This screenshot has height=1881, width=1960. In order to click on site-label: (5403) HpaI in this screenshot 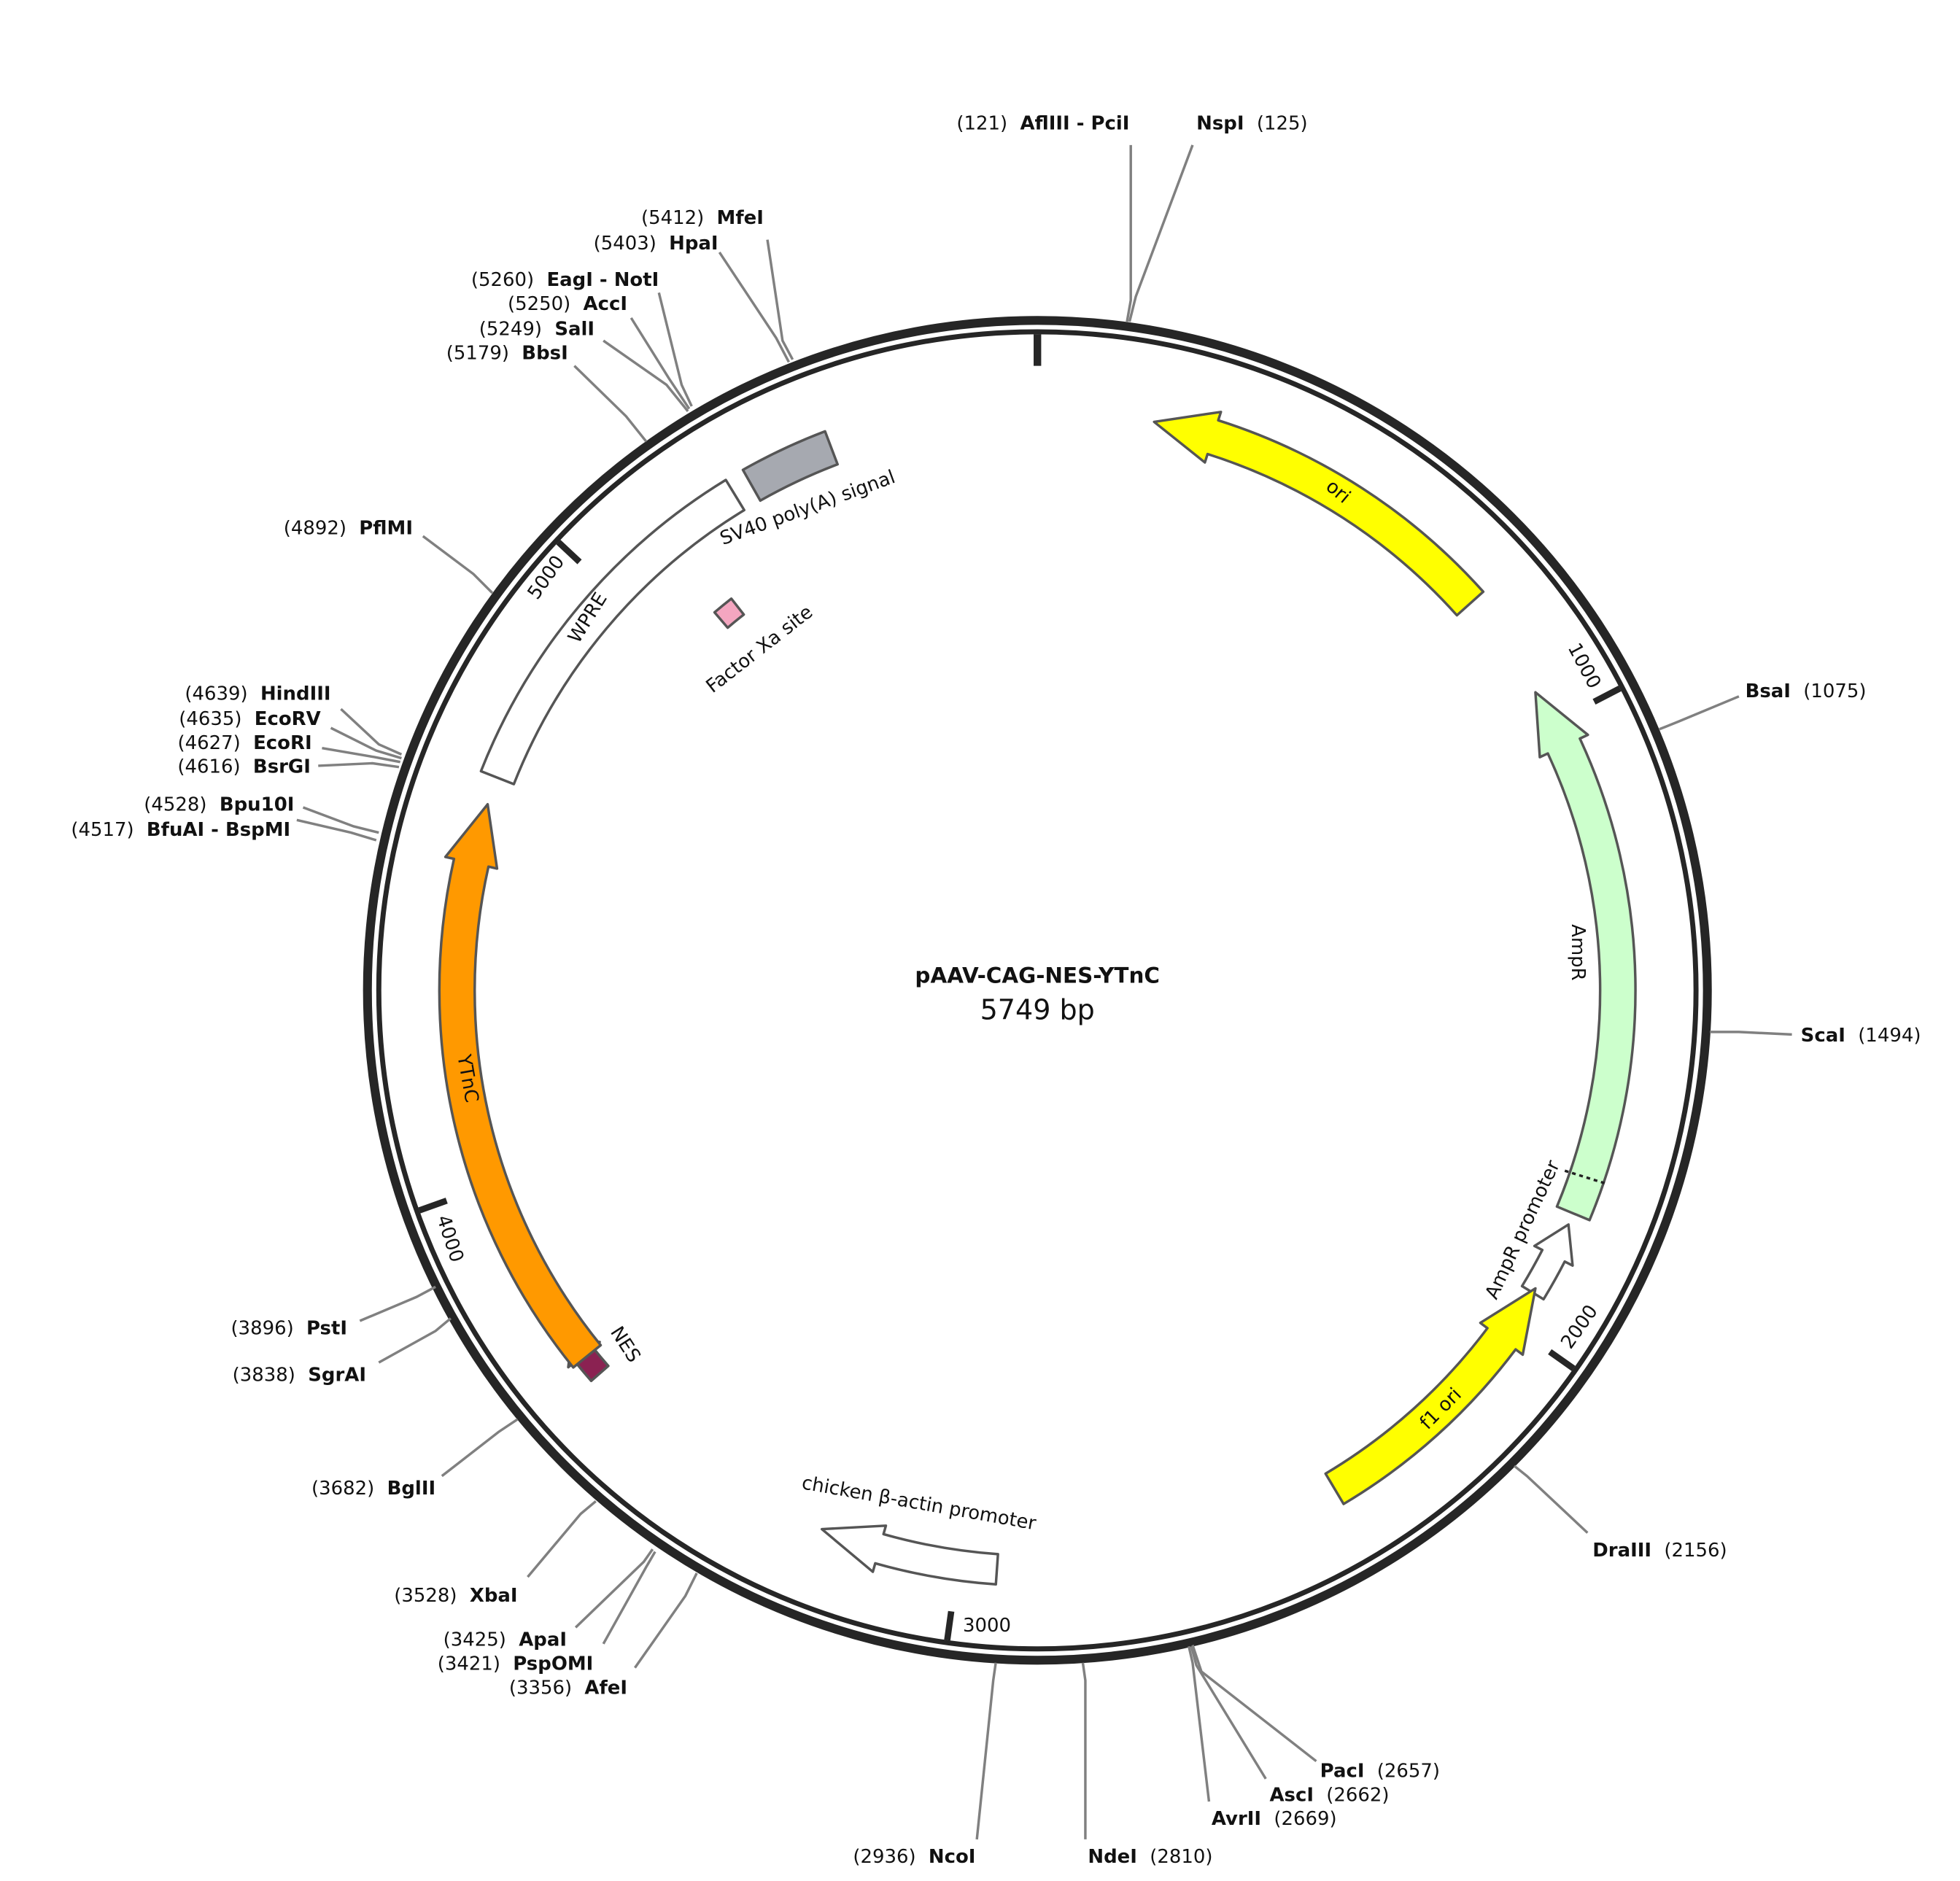, I will do `click(656, 243)`.